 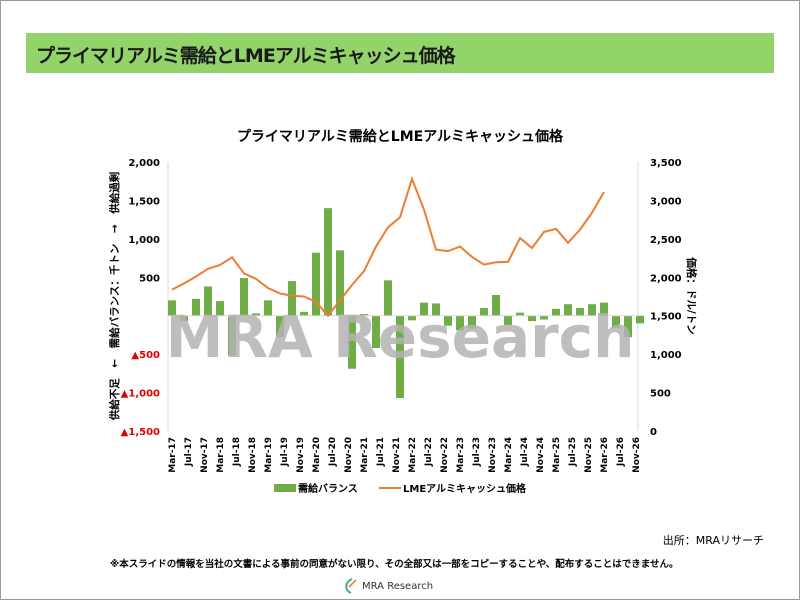 What do you see at coordinates (461, 455) in the screenshot?
I see `x-tick-label: Mar-23` at bounding box center [461, 455].